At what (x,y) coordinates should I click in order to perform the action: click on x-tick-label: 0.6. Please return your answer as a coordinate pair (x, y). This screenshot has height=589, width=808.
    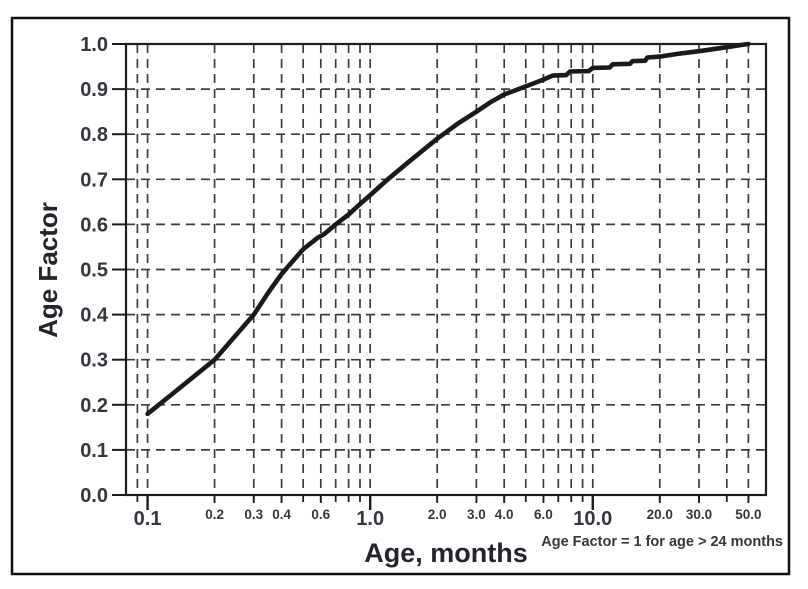
    Looking at the image, I should click on (320, 514).